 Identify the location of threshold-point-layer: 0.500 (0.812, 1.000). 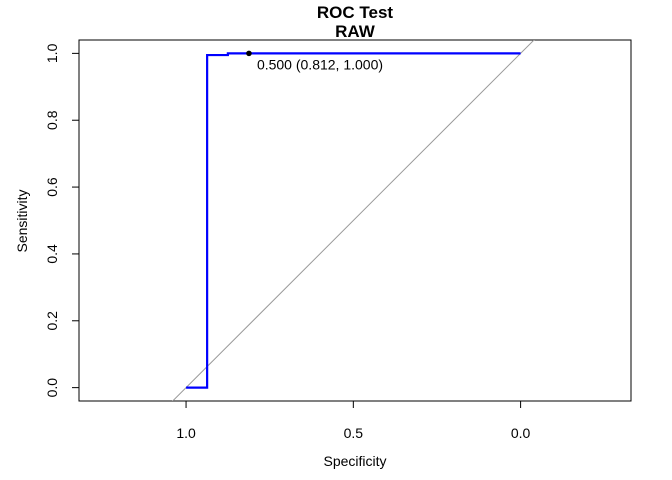
(314, 61).